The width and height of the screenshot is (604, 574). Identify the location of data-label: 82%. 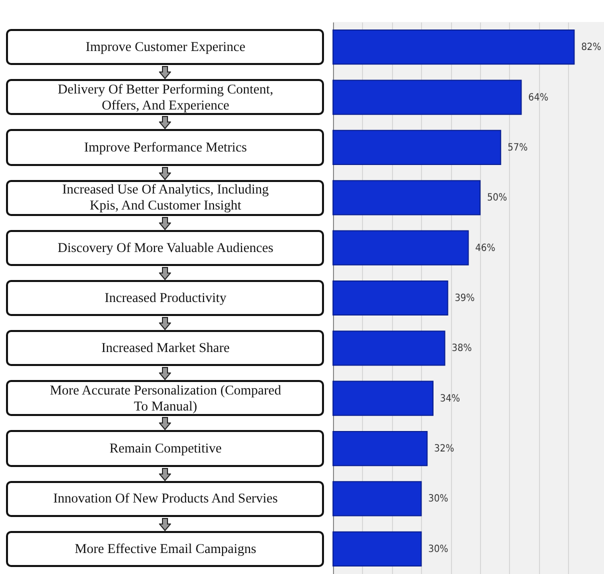
(591, 48).